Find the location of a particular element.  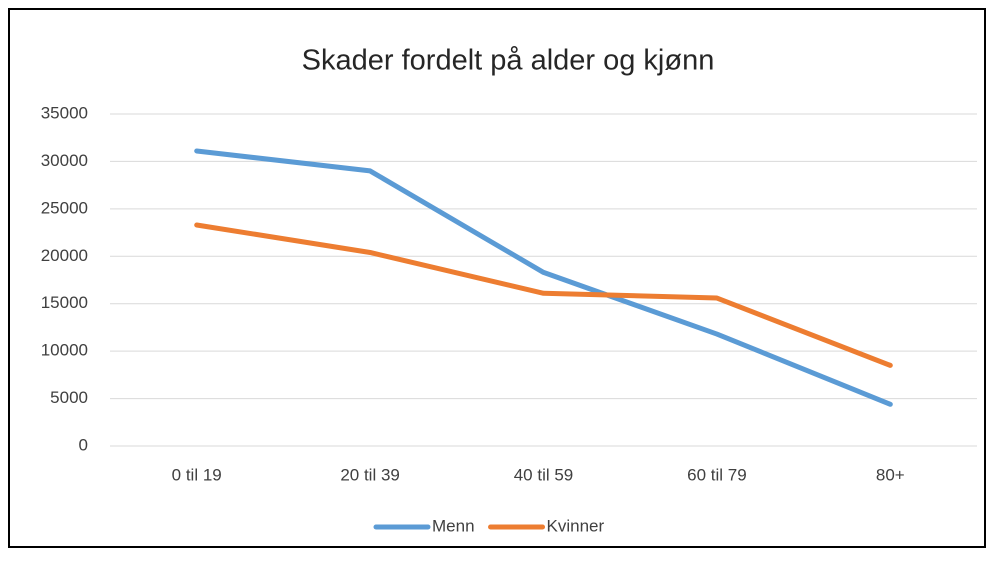

y-tick-label: 10000 is located at coordinates (64, 350).